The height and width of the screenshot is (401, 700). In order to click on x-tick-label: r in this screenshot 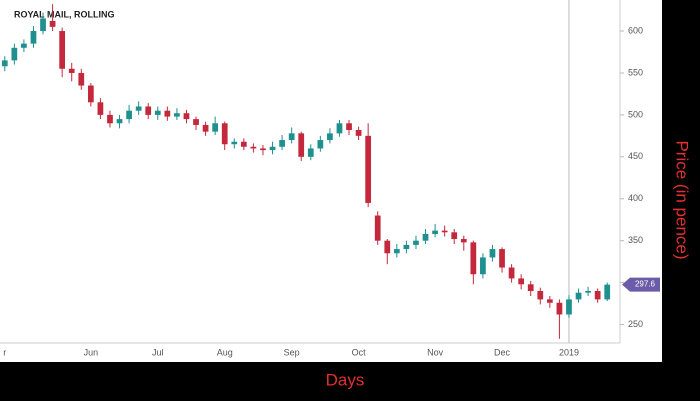, I will do `click(4, 352)`.